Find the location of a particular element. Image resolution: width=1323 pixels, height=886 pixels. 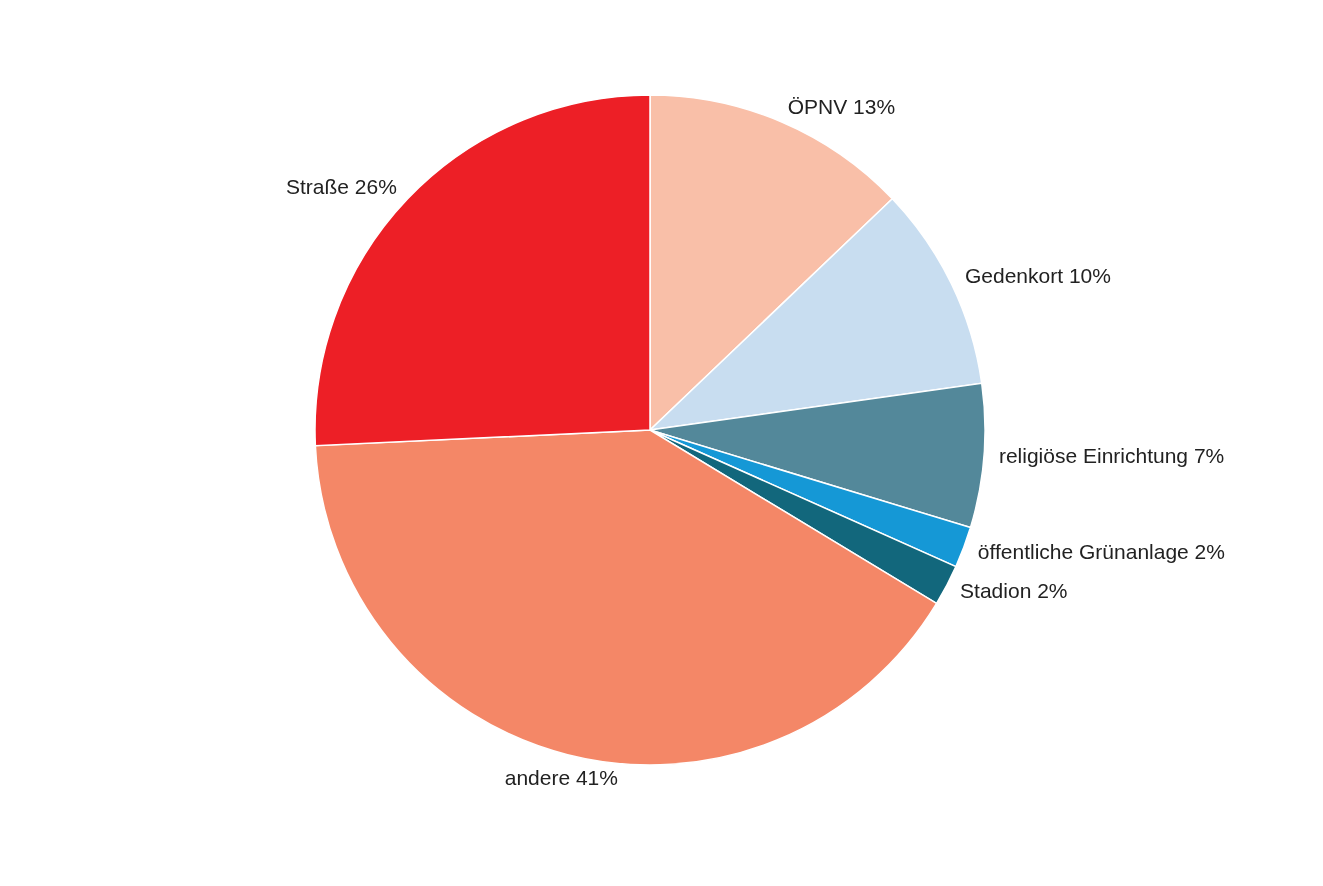

slice-label: Stadion 2% is located at coordinates (1014, 591).